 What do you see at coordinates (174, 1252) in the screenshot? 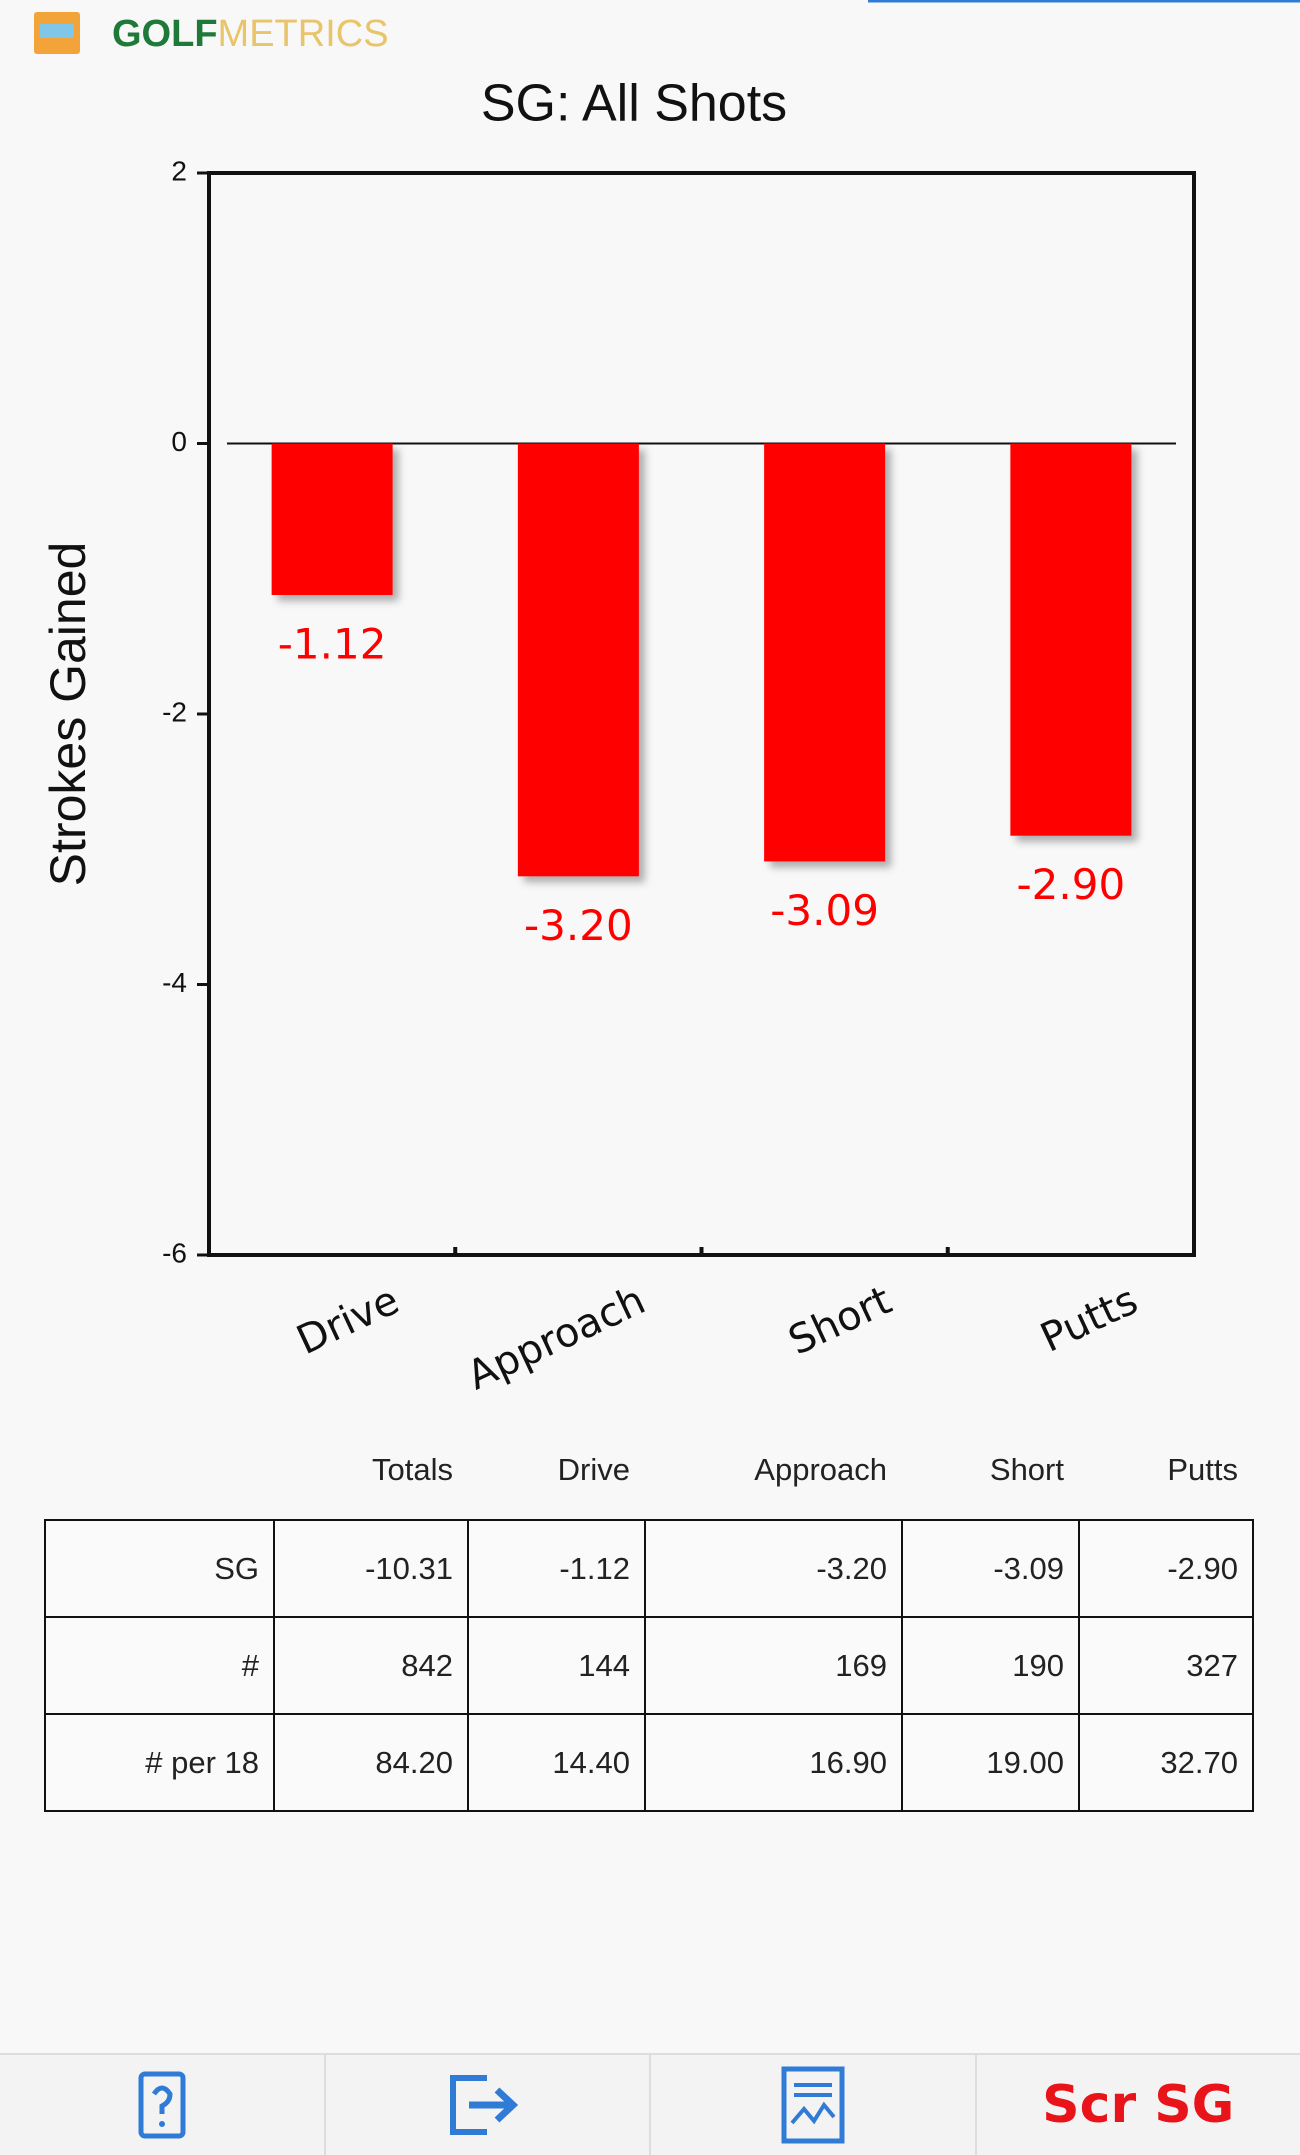
I see `y-tick-label: -6` at bounding box center [174, 1252].